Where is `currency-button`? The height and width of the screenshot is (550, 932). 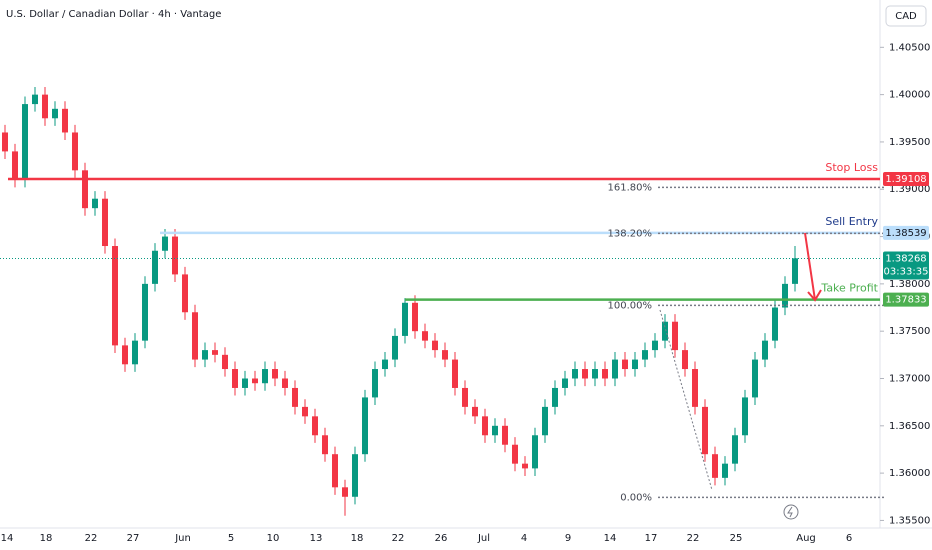
currency-button is located at coordinates (906, 16).